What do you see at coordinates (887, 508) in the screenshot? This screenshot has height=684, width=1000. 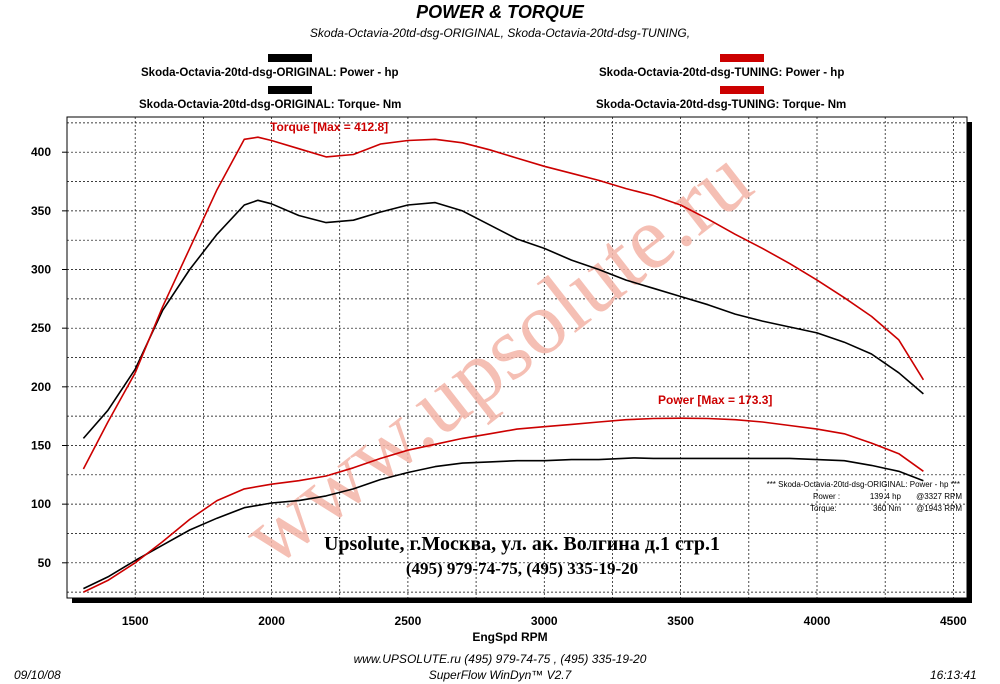 I see `info-torque-value: 360 Nm` at bounding box center [887, 508].